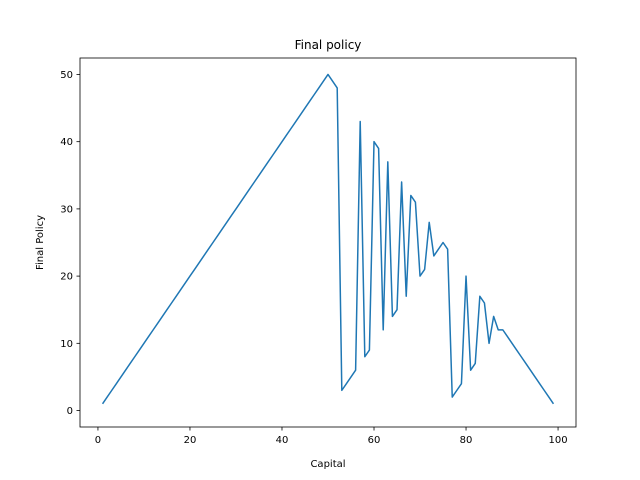 The width and height of the screenshot is (640, 480). Describe the element at coordinates (466, 440) in the screenshot. I see `x-tick-label: 80` at that location.